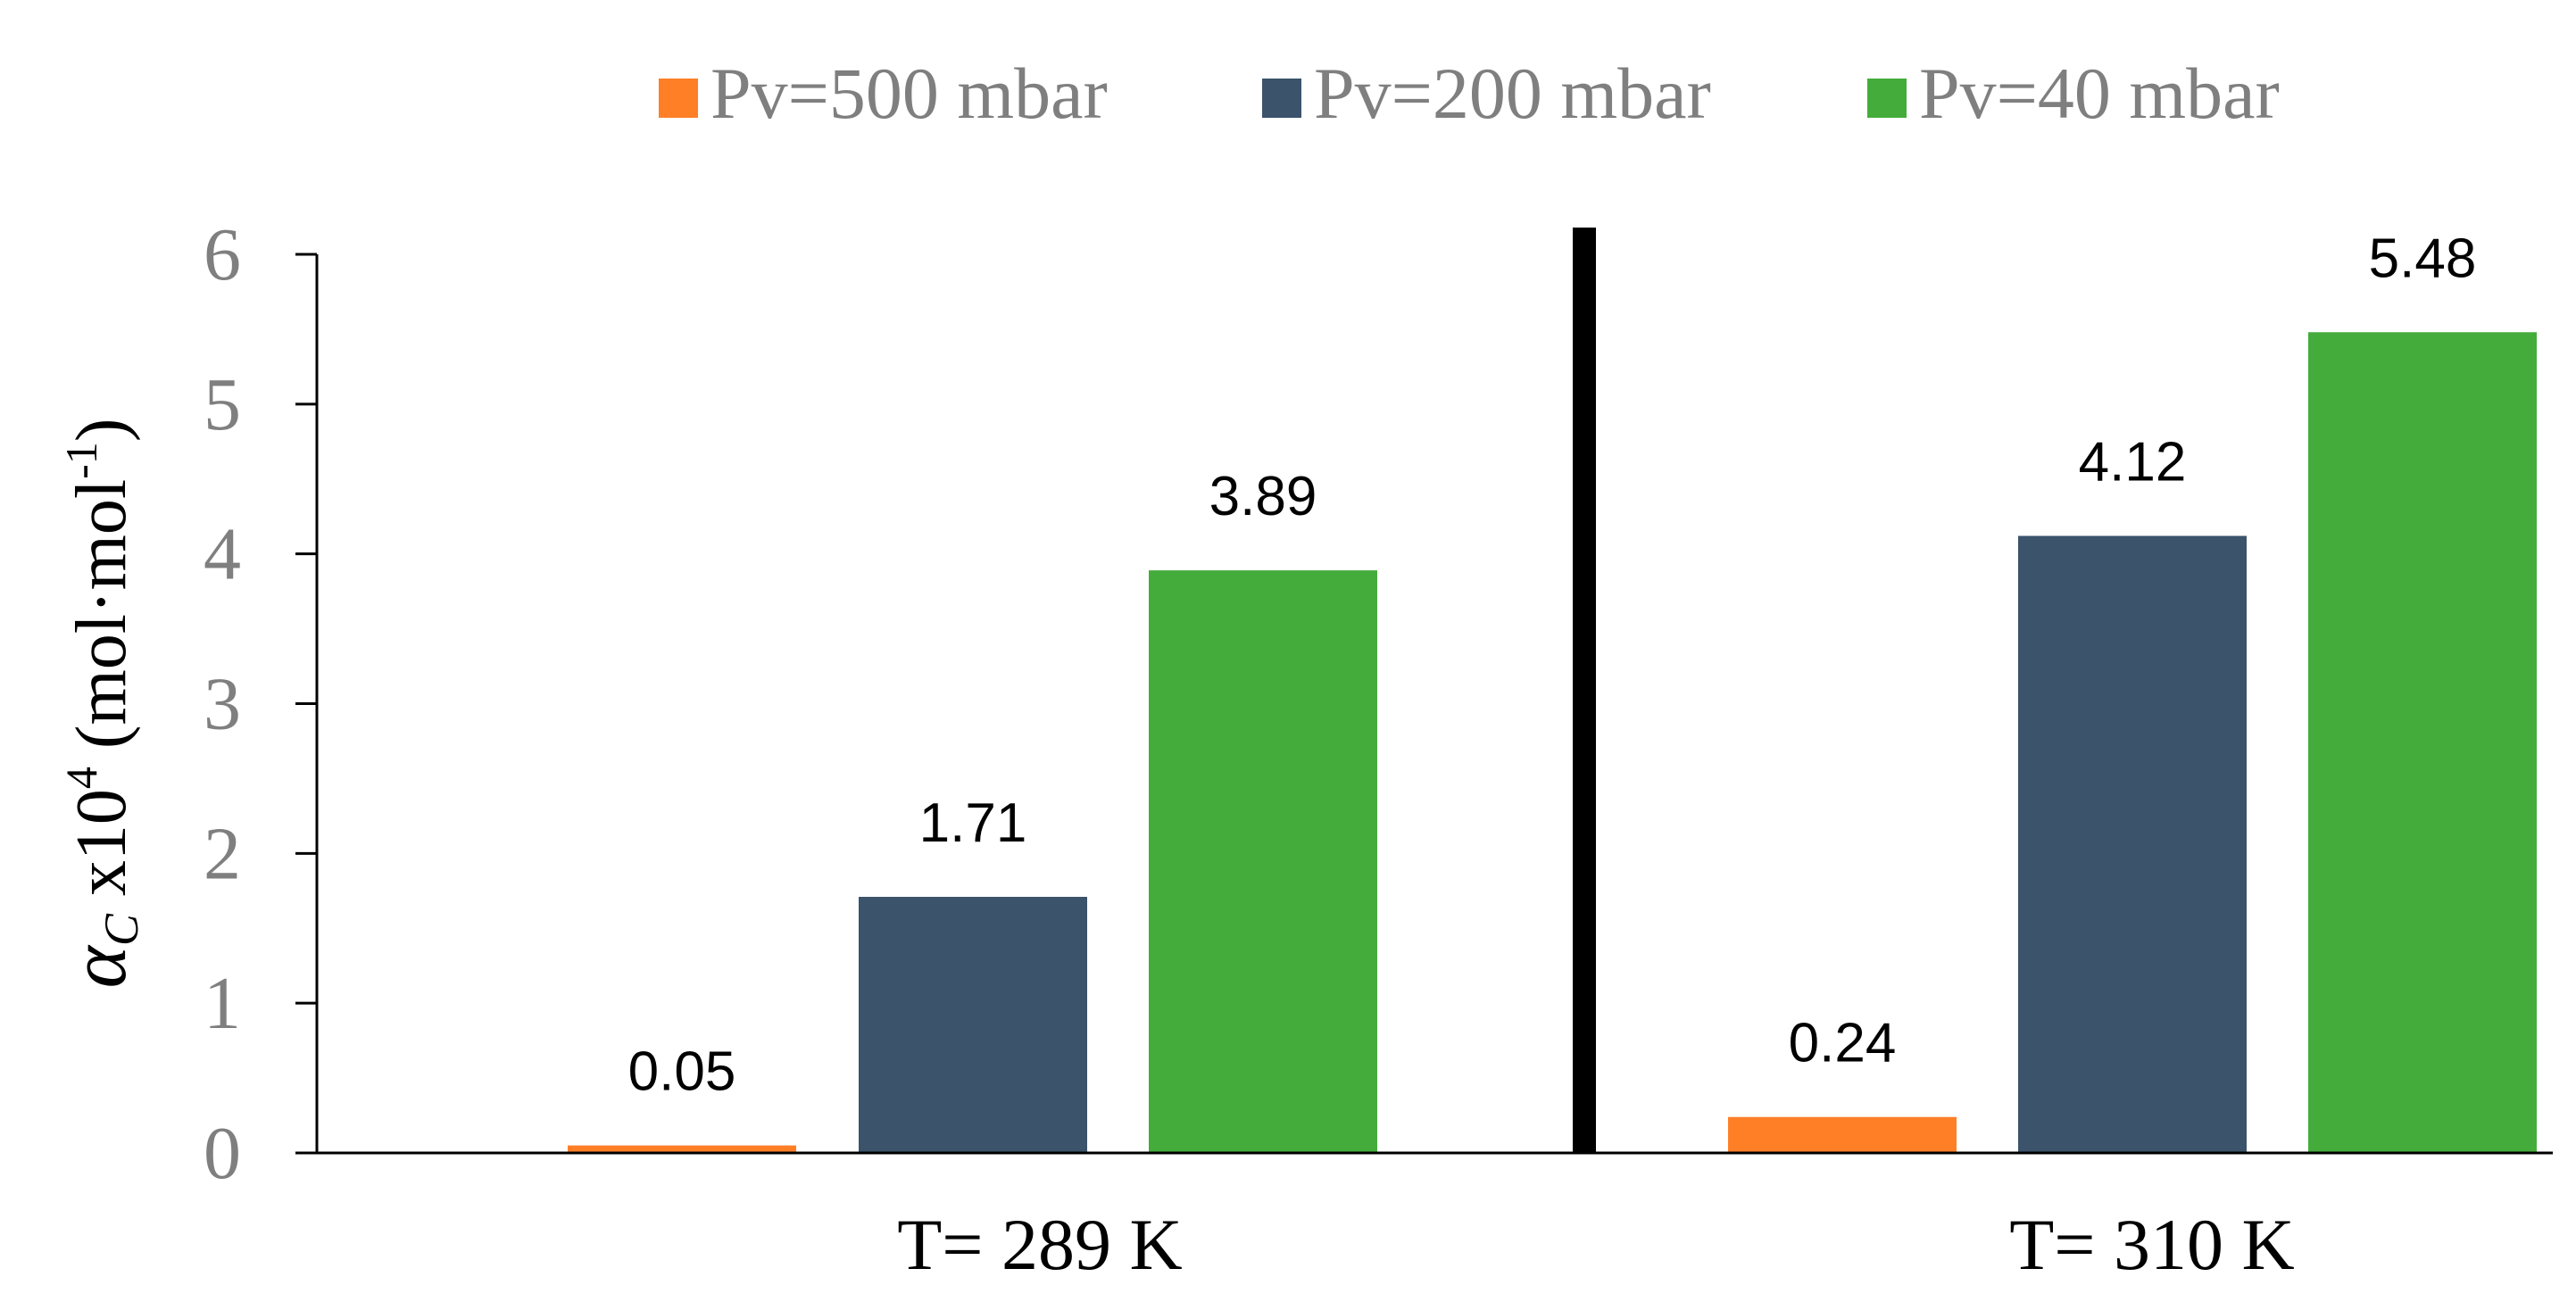 The width and height of the screenshot is (2576, 1310). Describe the element at coordinates (223, 704) in the screenshot. I see `y-tick-label: 3` at that location.